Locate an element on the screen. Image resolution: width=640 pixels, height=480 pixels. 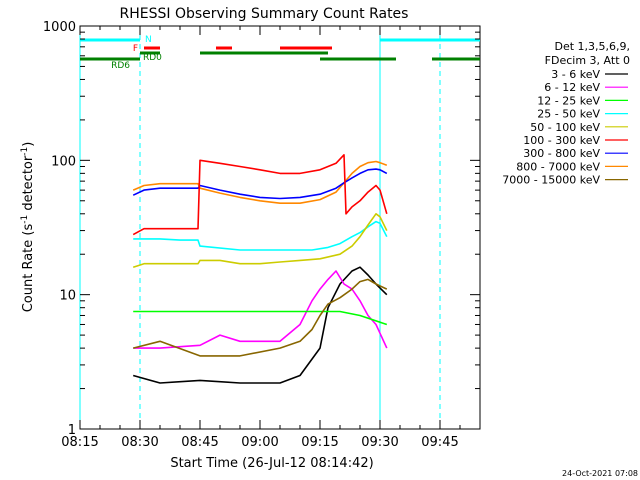
chart-title: RHESSI Observing Summary Count Rates is located at coordinates (264, 14).